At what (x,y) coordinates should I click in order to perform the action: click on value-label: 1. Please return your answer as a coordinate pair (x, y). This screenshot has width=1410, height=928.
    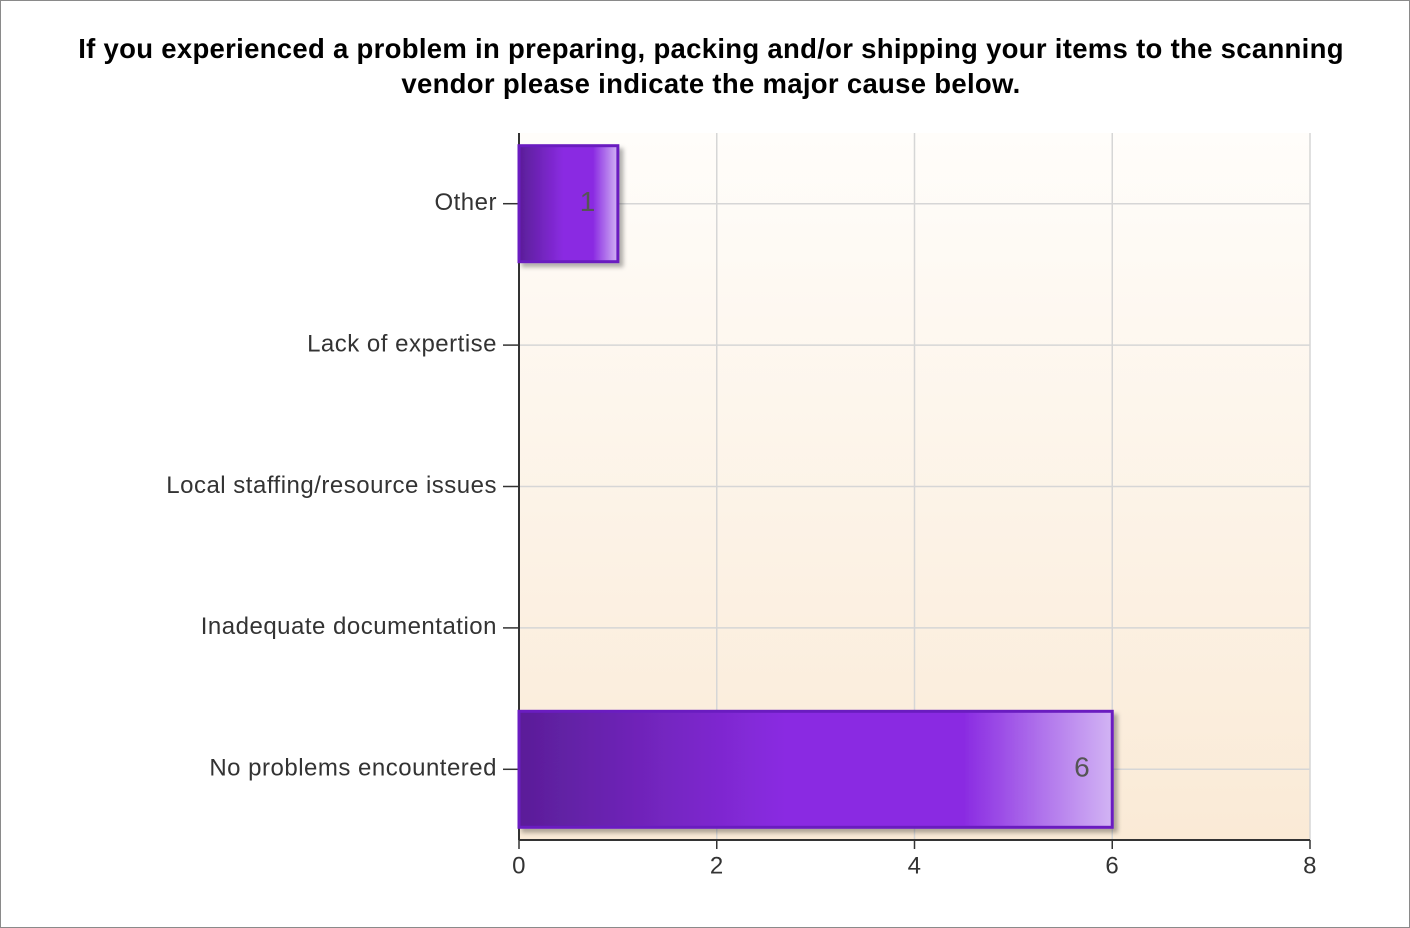
    Looking at the image, I should click on (588, 201).